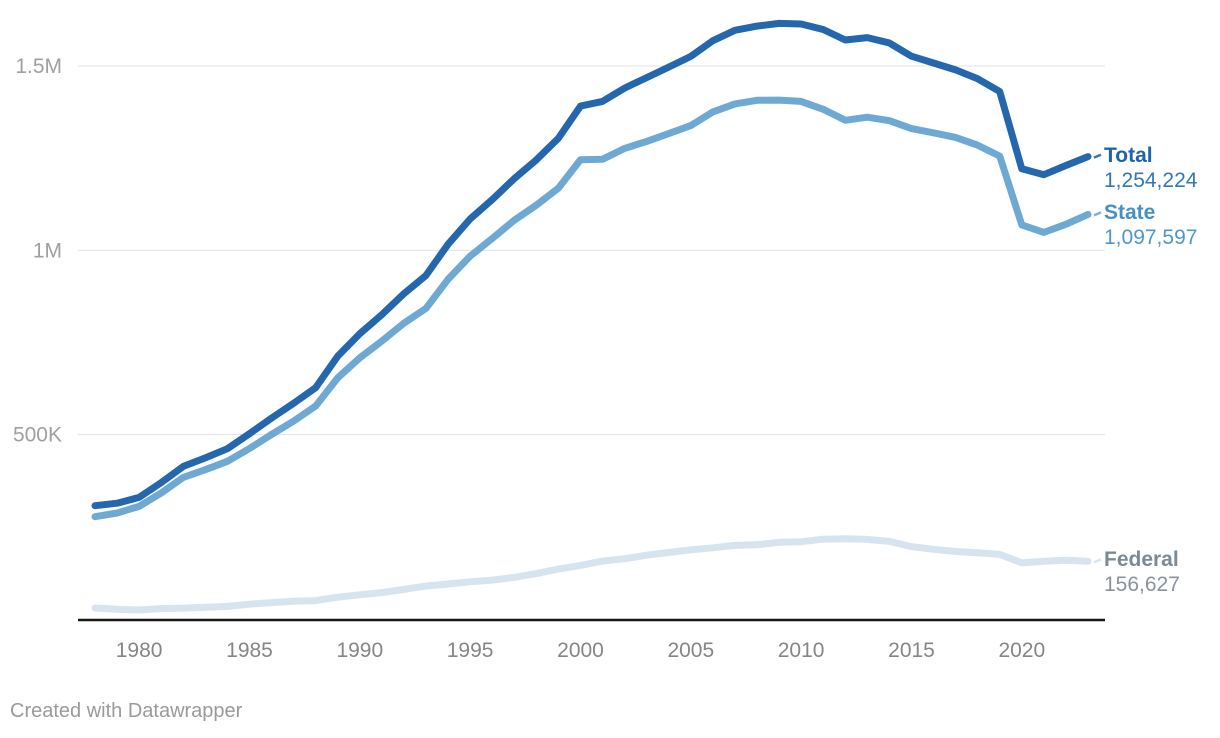 This screenshot has width=1220, height=738. What do you see at coordinates (591, 574) in the screenshot?
I see `series-line-federal` at bounding box center [591, 574].